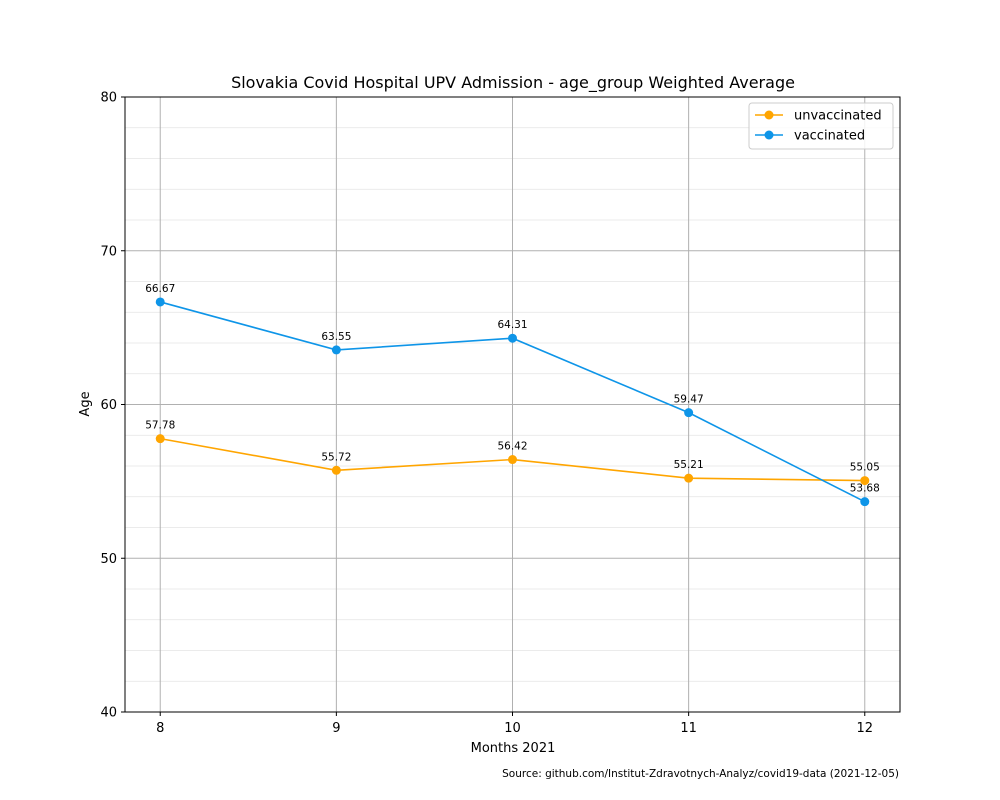 This screenshot has height=800, width=1000. What do you see at coordinates (108, 713) in the screenshot?
I see `y-tick-label: 40` at bounding box center [108, 713].